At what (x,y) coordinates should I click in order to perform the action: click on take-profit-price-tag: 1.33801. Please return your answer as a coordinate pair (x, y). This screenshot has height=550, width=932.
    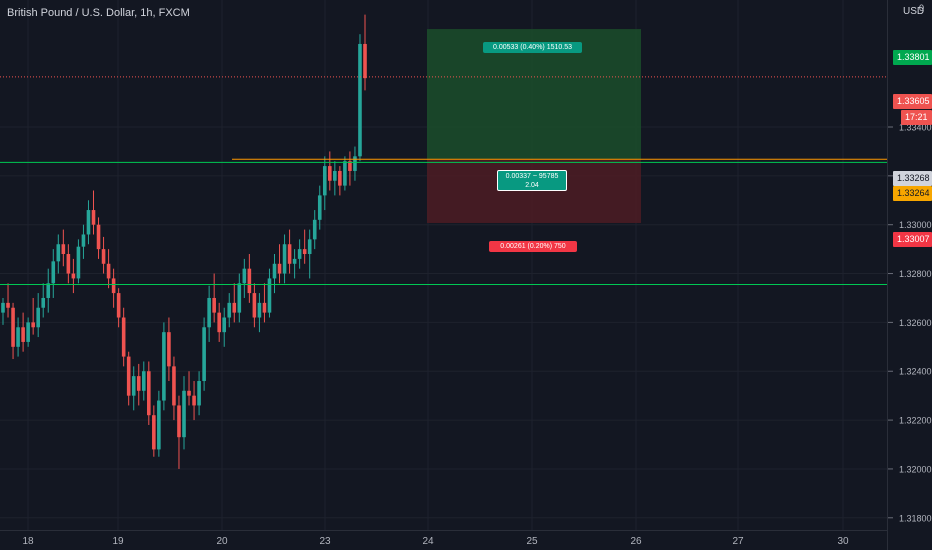
    Looking at the image, I should click on (912, 57).